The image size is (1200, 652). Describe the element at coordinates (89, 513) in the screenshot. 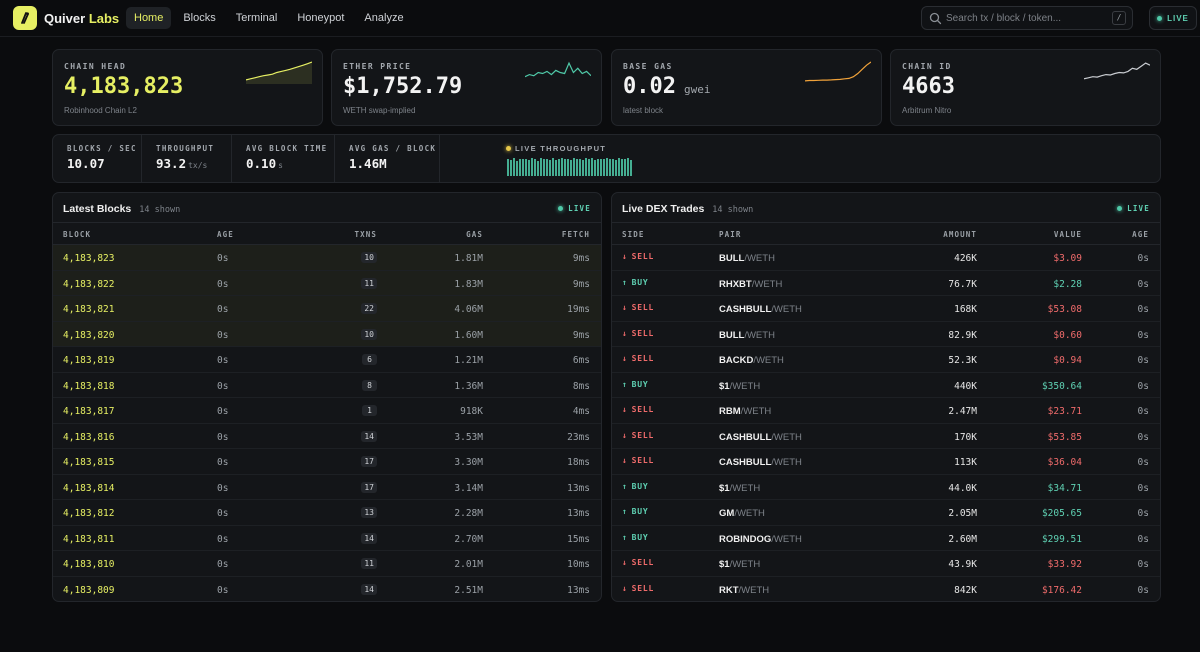

I see `block-number-link: 4,183,812` at that location.